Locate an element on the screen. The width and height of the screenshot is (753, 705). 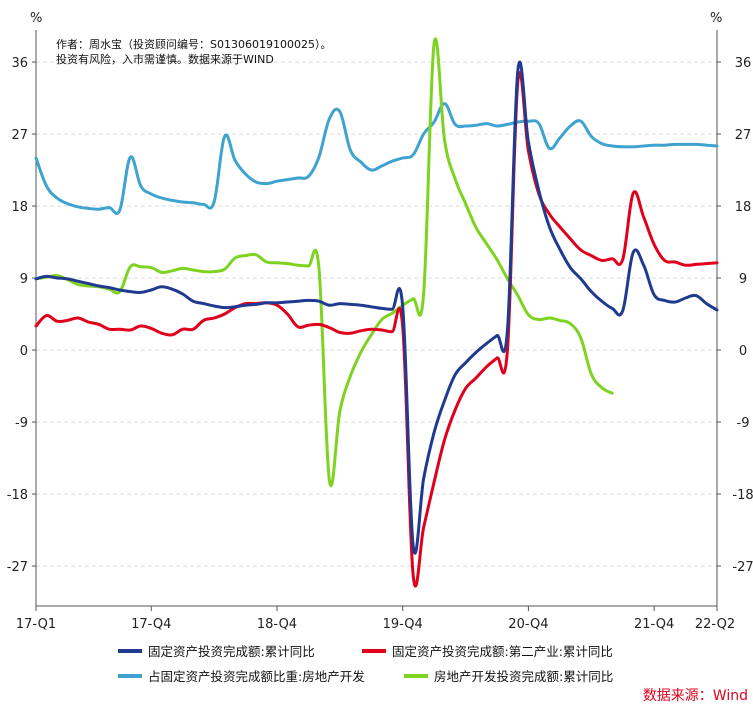
legend-label: 固定资产投资完成额:第二产业:累计同比 is located at coordinates (502, 651).